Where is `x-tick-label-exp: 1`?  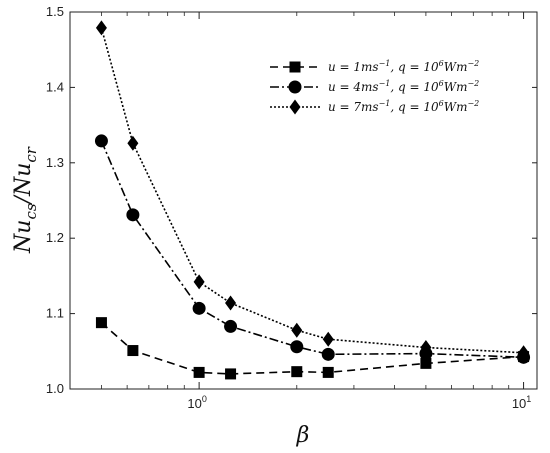
x-tick-label-exp: 1 is located at coordinates (528, 399).